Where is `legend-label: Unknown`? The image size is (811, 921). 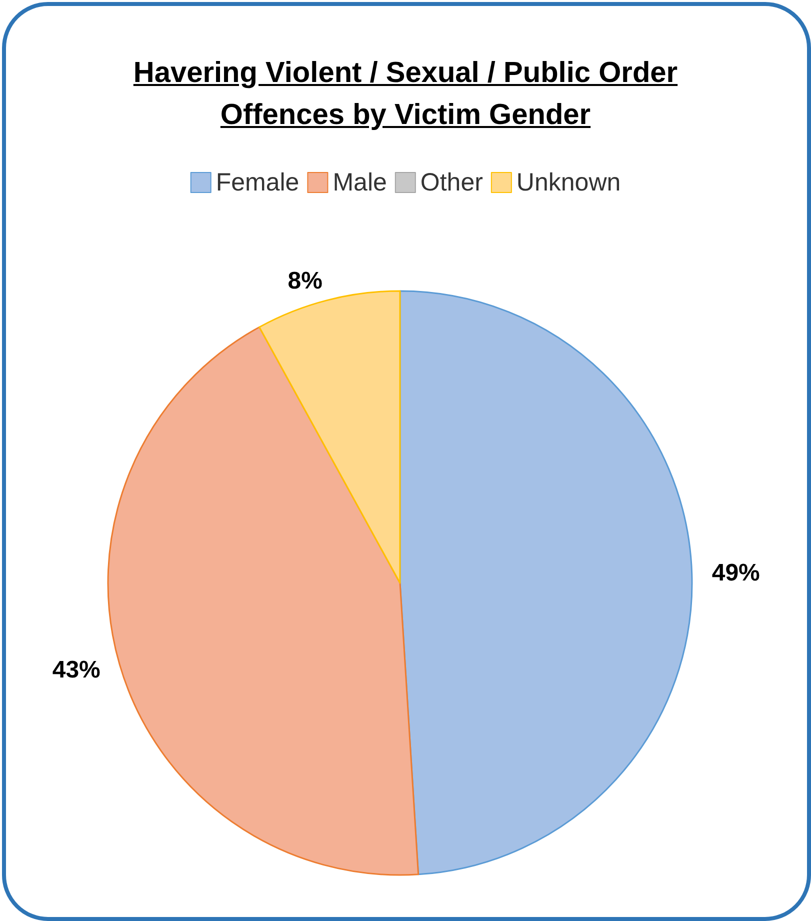
legend-label: Unknown is located at coordinates (568, 182).